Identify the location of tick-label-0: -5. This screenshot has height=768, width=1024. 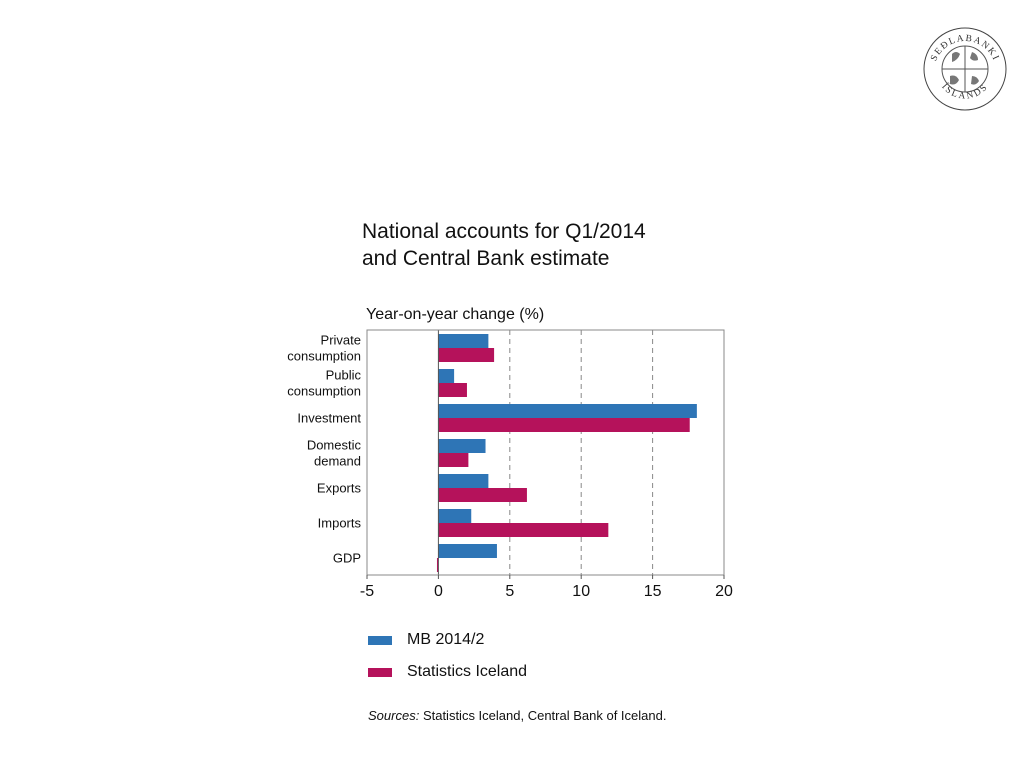
(367, 591).